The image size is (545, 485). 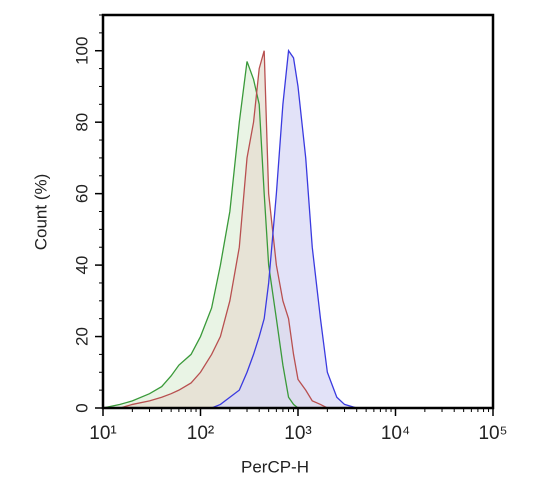 What do you see at coordinates (395, 433) in the screenshot?
I see `x-tick-label: 10⁴` at bounding box center [395, 433].